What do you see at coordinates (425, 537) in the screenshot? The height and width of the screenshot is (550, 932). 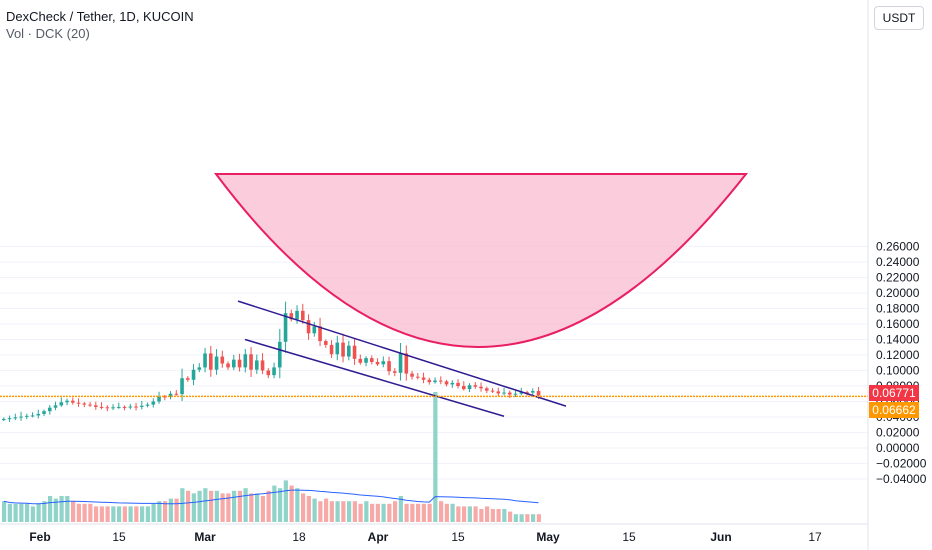 I see `time-axis: Feb 15 Mar 18 Apr 15 May 15 Jun 17` at bounding box center [425, 537].